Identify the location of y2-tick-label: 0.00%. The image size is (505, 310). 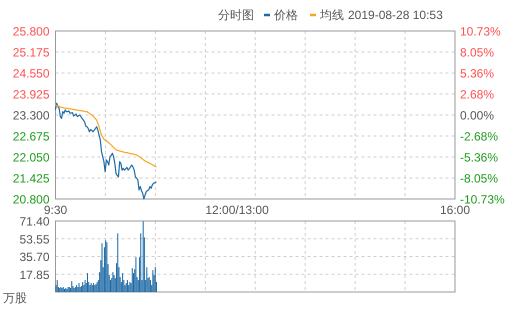
(477, 115).